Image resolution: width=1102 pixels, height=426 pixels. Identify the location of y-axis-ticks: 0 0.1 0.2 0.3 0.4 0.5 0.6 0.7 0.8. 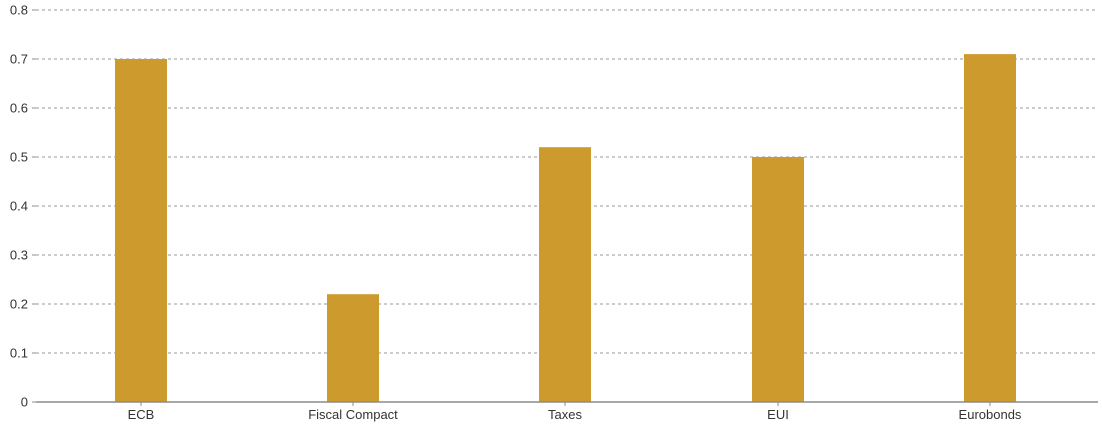
(23, 206).